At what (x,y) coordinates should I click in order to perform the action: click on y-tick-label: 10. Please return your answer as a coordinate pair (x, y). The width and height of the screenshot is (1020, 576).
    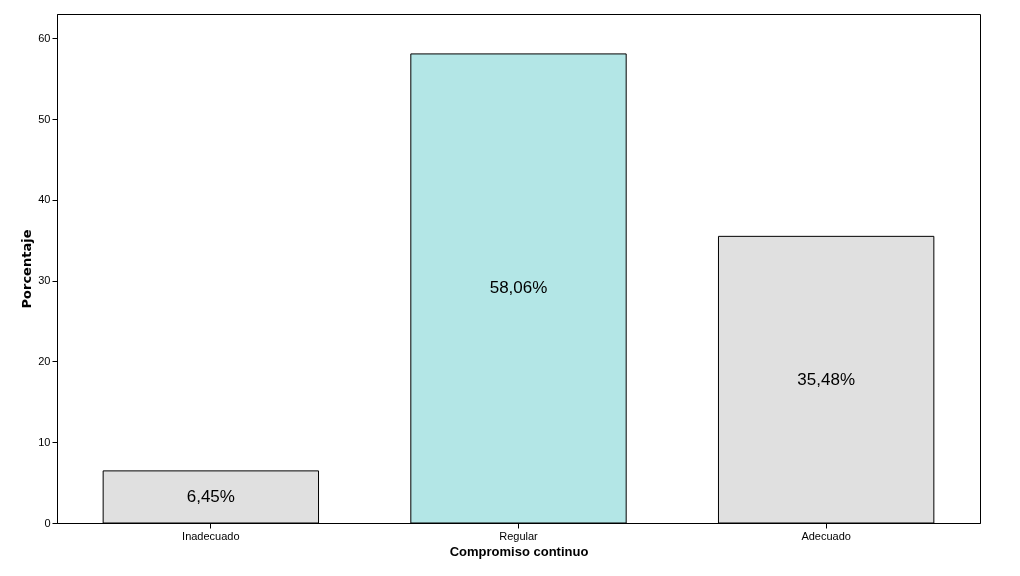
    Looking at the image, I should click on (44, 441).